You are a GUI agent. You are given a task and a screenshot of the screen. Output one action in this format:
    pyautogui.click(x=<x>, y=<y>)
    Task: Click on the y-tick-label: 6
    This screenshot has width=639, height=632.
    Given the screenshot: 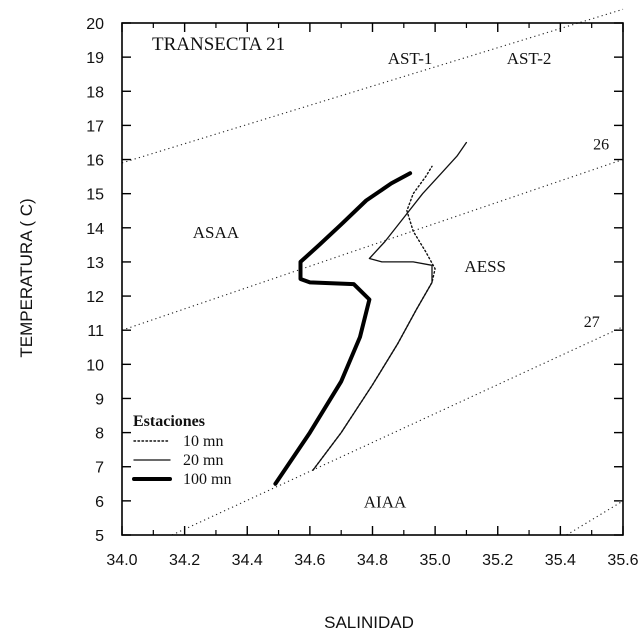 What is the action you would take?
    pyautogui.click(x=99, y=502)
    